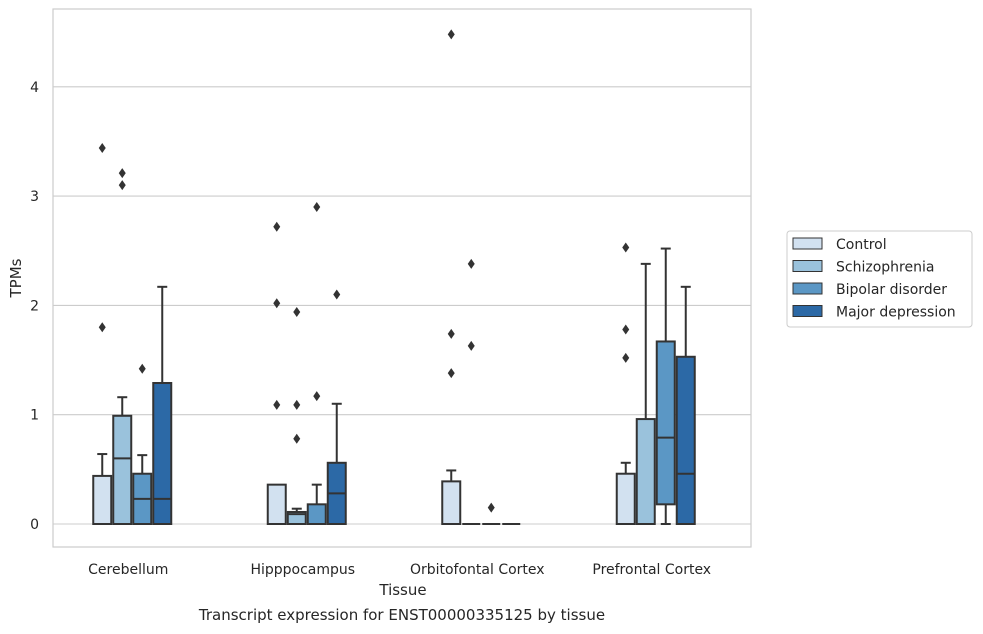  Describe the element at coordinates (651, 570) in the screenshot. I see `x-tick-label: Prefrontal Cortex` at that location.